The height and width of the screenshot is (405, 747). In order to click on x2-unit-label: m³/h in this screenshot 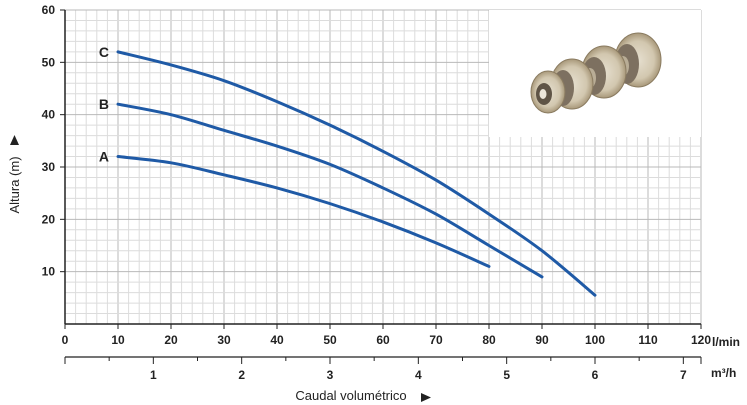, I will do `click(723, 373)`.